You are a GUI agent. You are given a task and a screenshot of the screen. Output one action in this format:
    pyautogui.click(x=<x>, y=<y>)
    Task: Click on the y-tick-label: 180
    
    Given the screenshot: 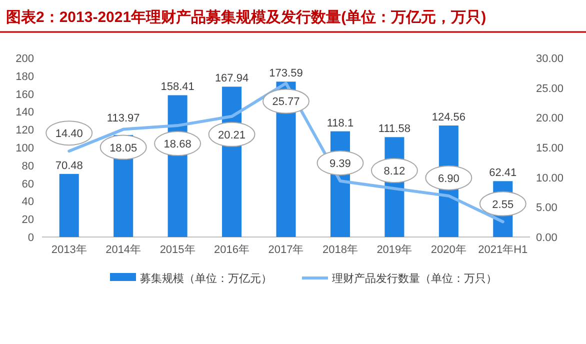 What is the action you would take?
    pyautogui.click(x=25, y=76)
    